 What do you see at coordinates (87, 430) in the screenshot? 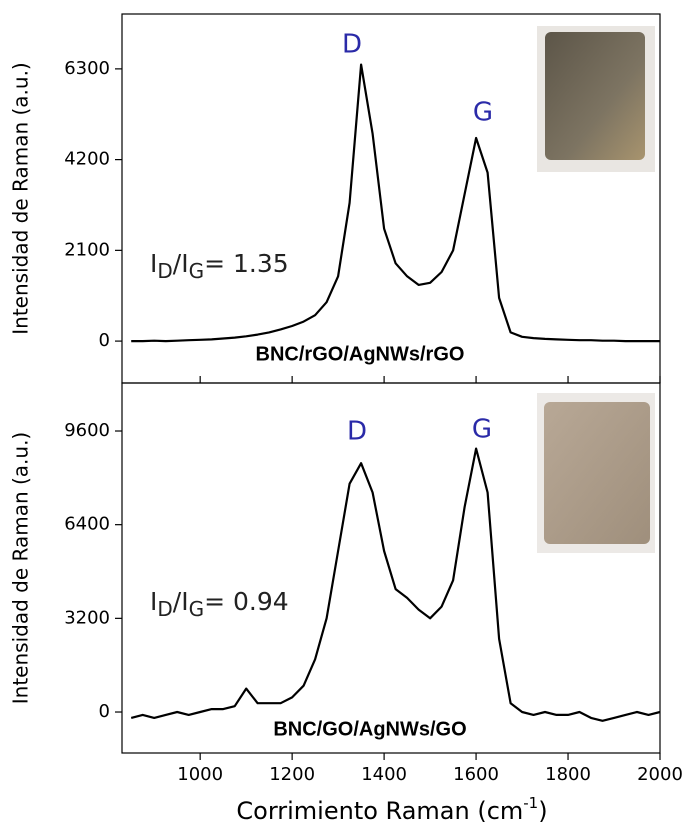
I see `y-tick-label: 9600` at bounding box center [87, 430].